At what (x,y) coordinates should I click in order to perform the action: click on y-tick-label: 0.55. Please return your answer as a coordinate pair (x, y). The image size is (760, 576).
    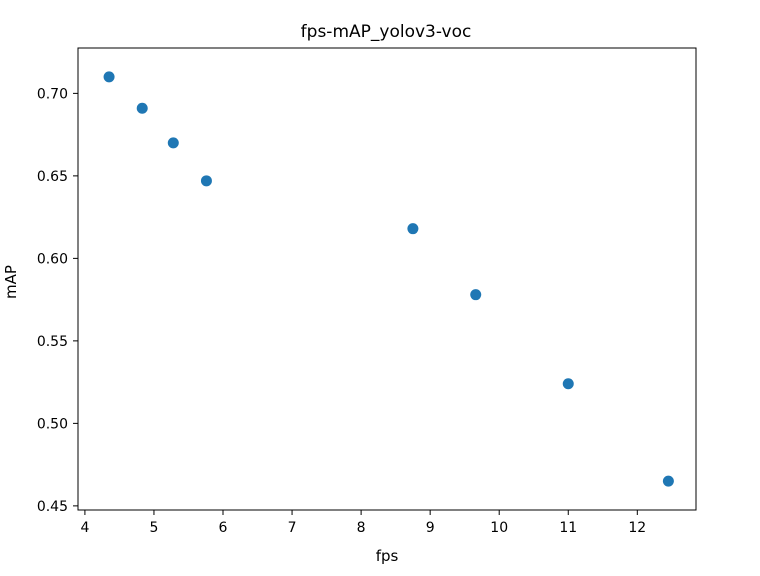
    Looking at the image, I should click on (52, 342).